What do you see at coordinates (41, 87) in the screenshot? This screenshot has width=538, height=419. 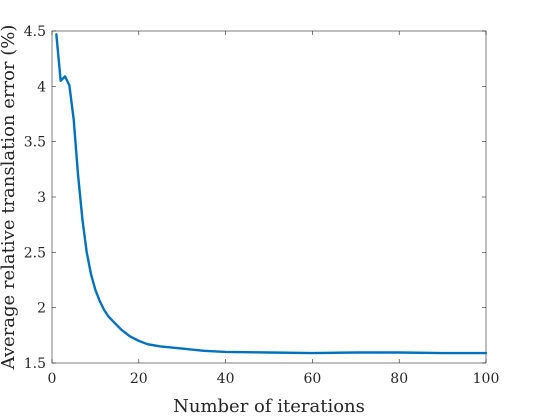 I see `y-tick-label: 4` at bounding box center [41, 87].